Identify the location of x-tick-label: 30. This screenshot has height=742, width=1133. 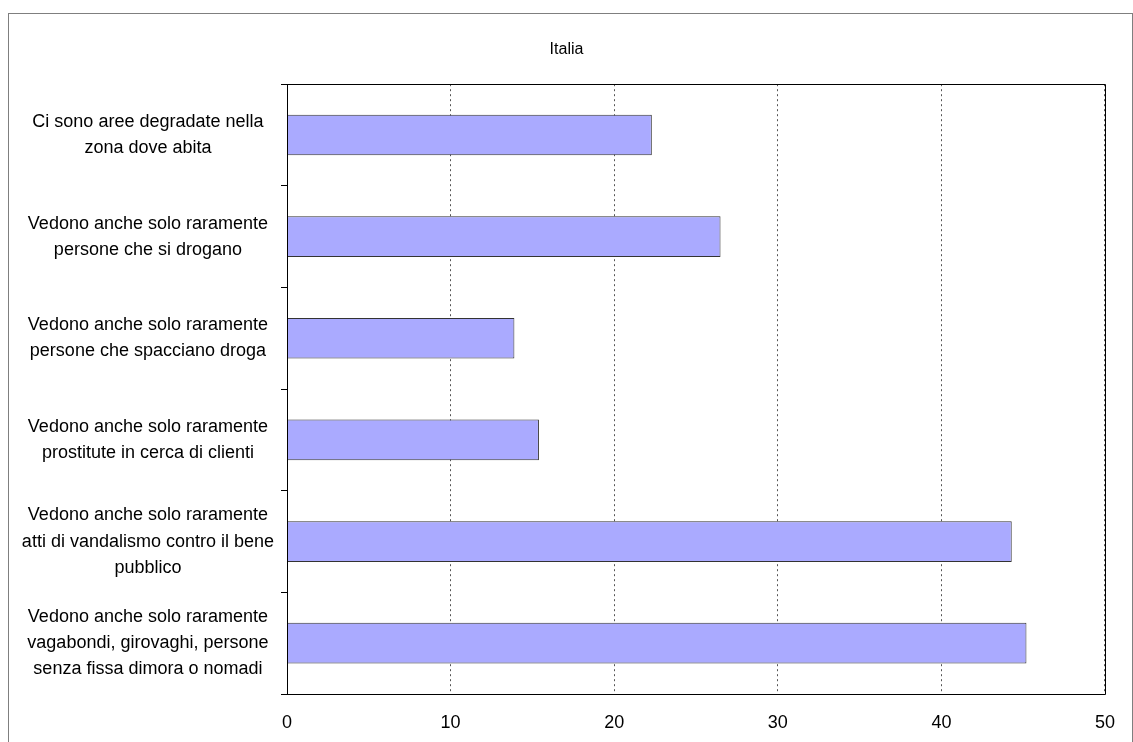
(777, 721).